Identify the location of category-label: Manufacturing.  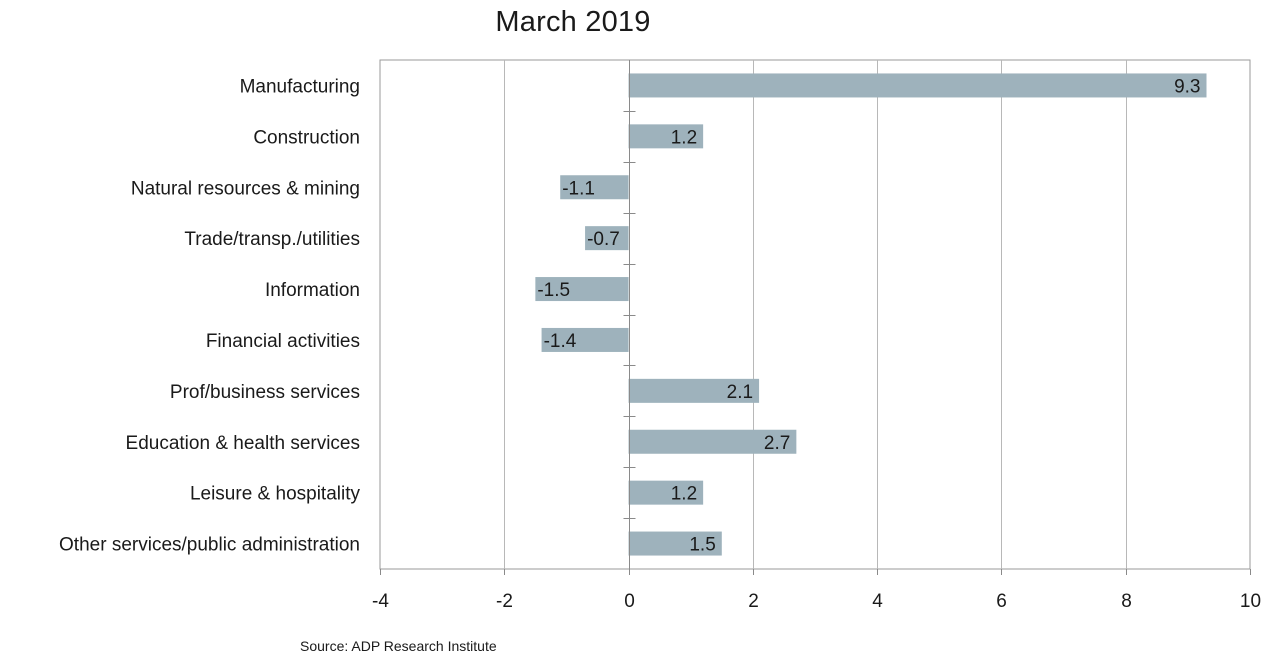
(300, 86).